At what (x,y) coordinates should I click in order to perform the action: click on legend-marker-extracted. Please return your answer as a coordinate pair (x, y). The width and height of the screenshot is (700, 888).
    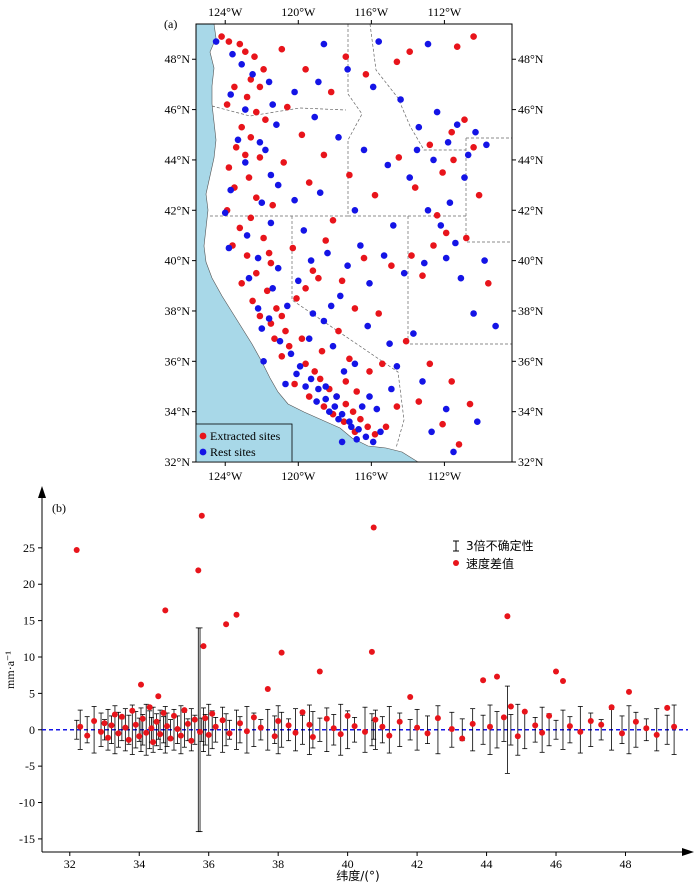
    Looking at the image, I should click on (203, 436).